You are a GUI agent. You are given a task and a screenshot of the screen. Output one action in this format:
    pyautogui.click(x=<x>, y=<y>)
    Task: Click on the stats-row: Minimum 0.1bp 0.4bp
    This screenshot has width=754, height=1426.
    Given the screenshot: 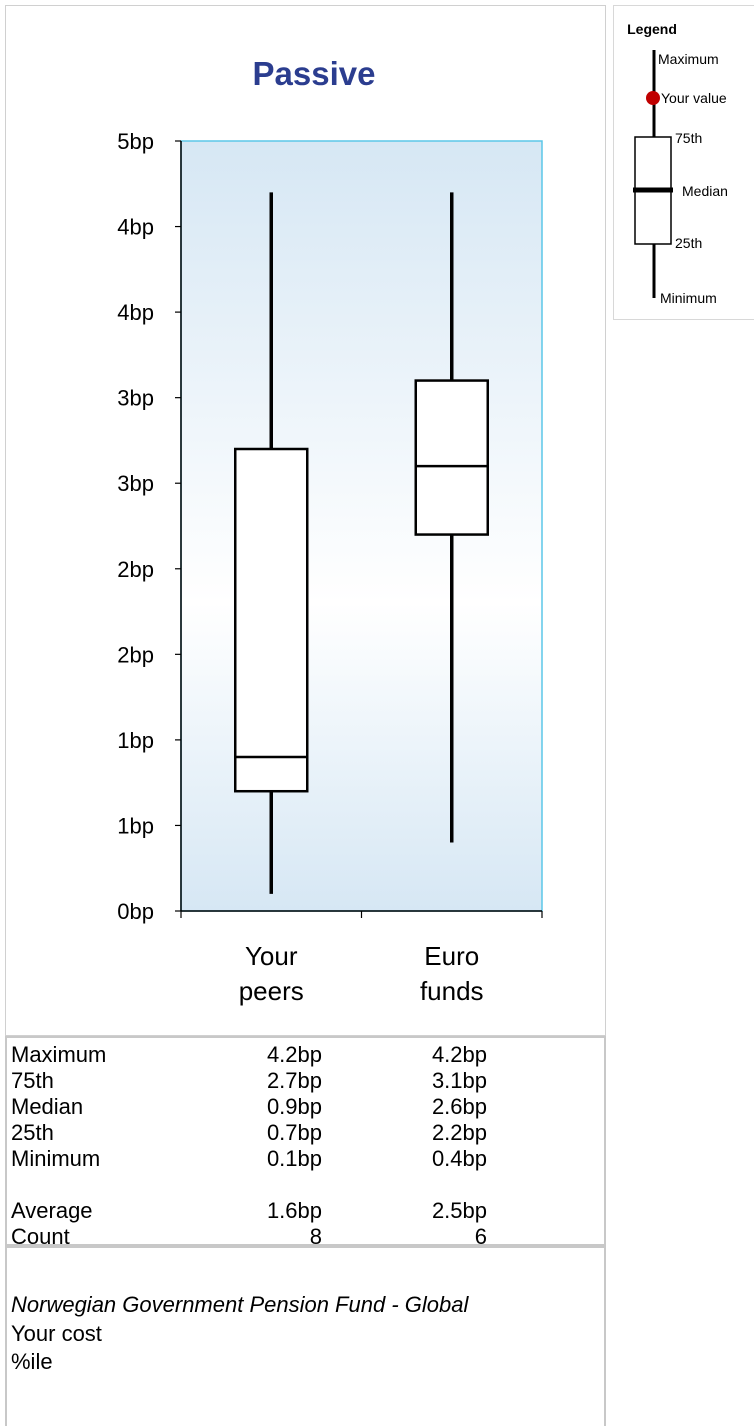 What is the action you would take?
    pyautogui.click(x=305, y=1159)
    